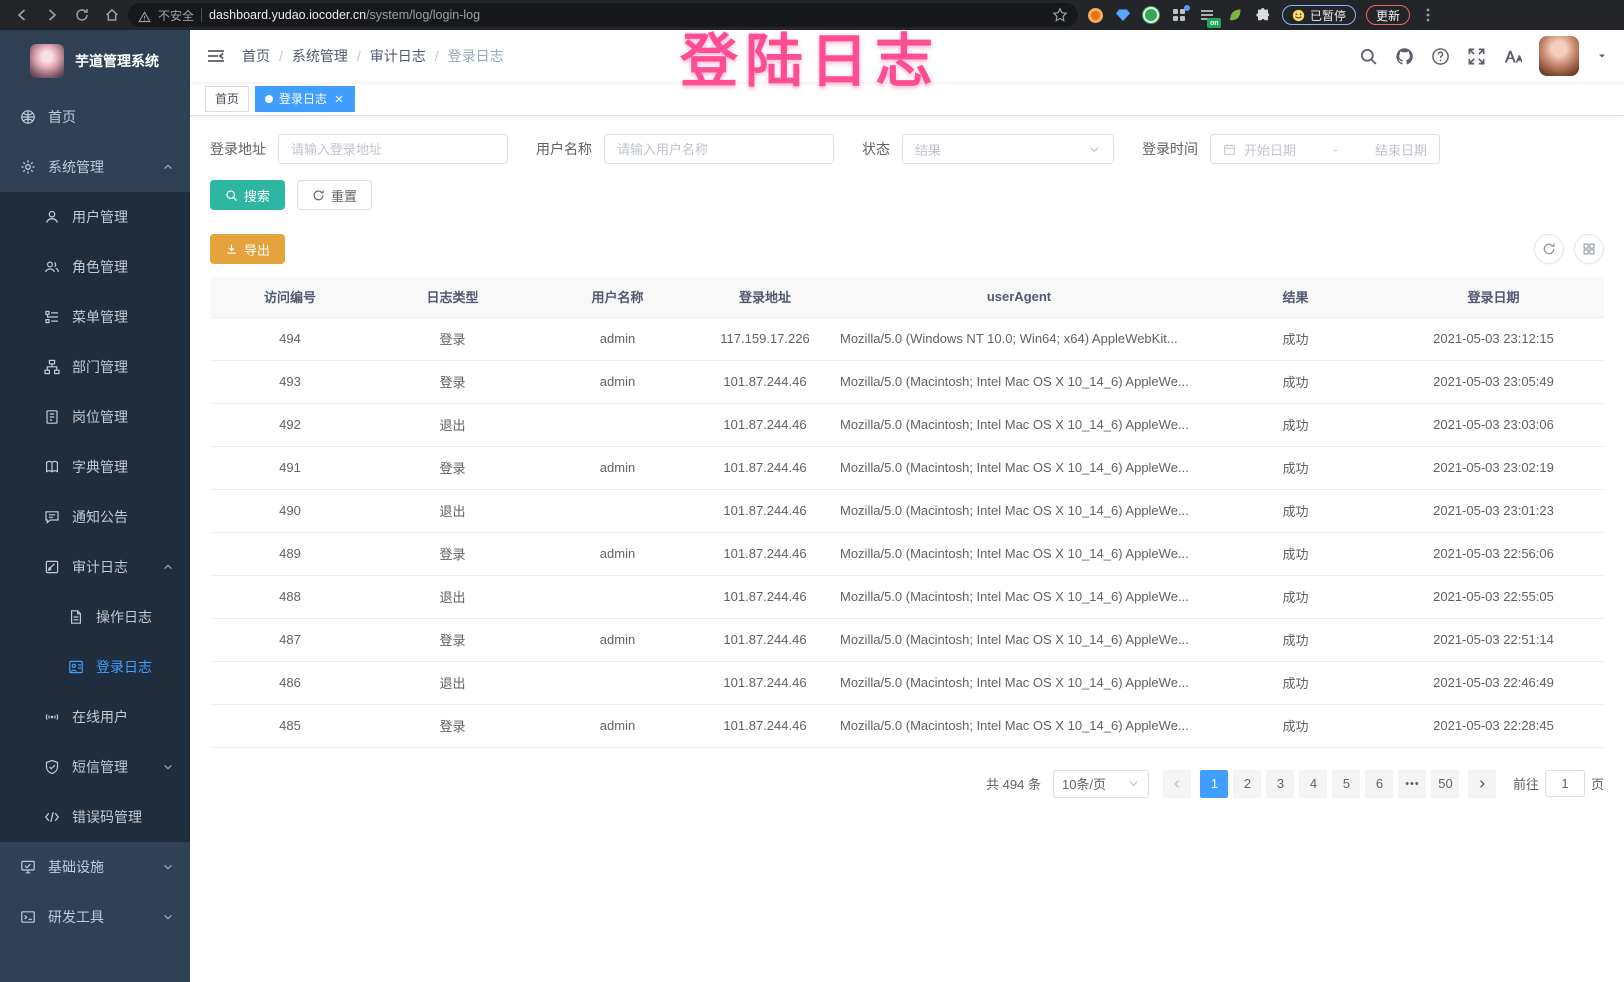 Image resolution: width=1624 pixels, height=982 pixels. What do you see at coordinates (28, 117) in the screenshot?
I see `dashboard-icon` at bounding box center [28, 117].